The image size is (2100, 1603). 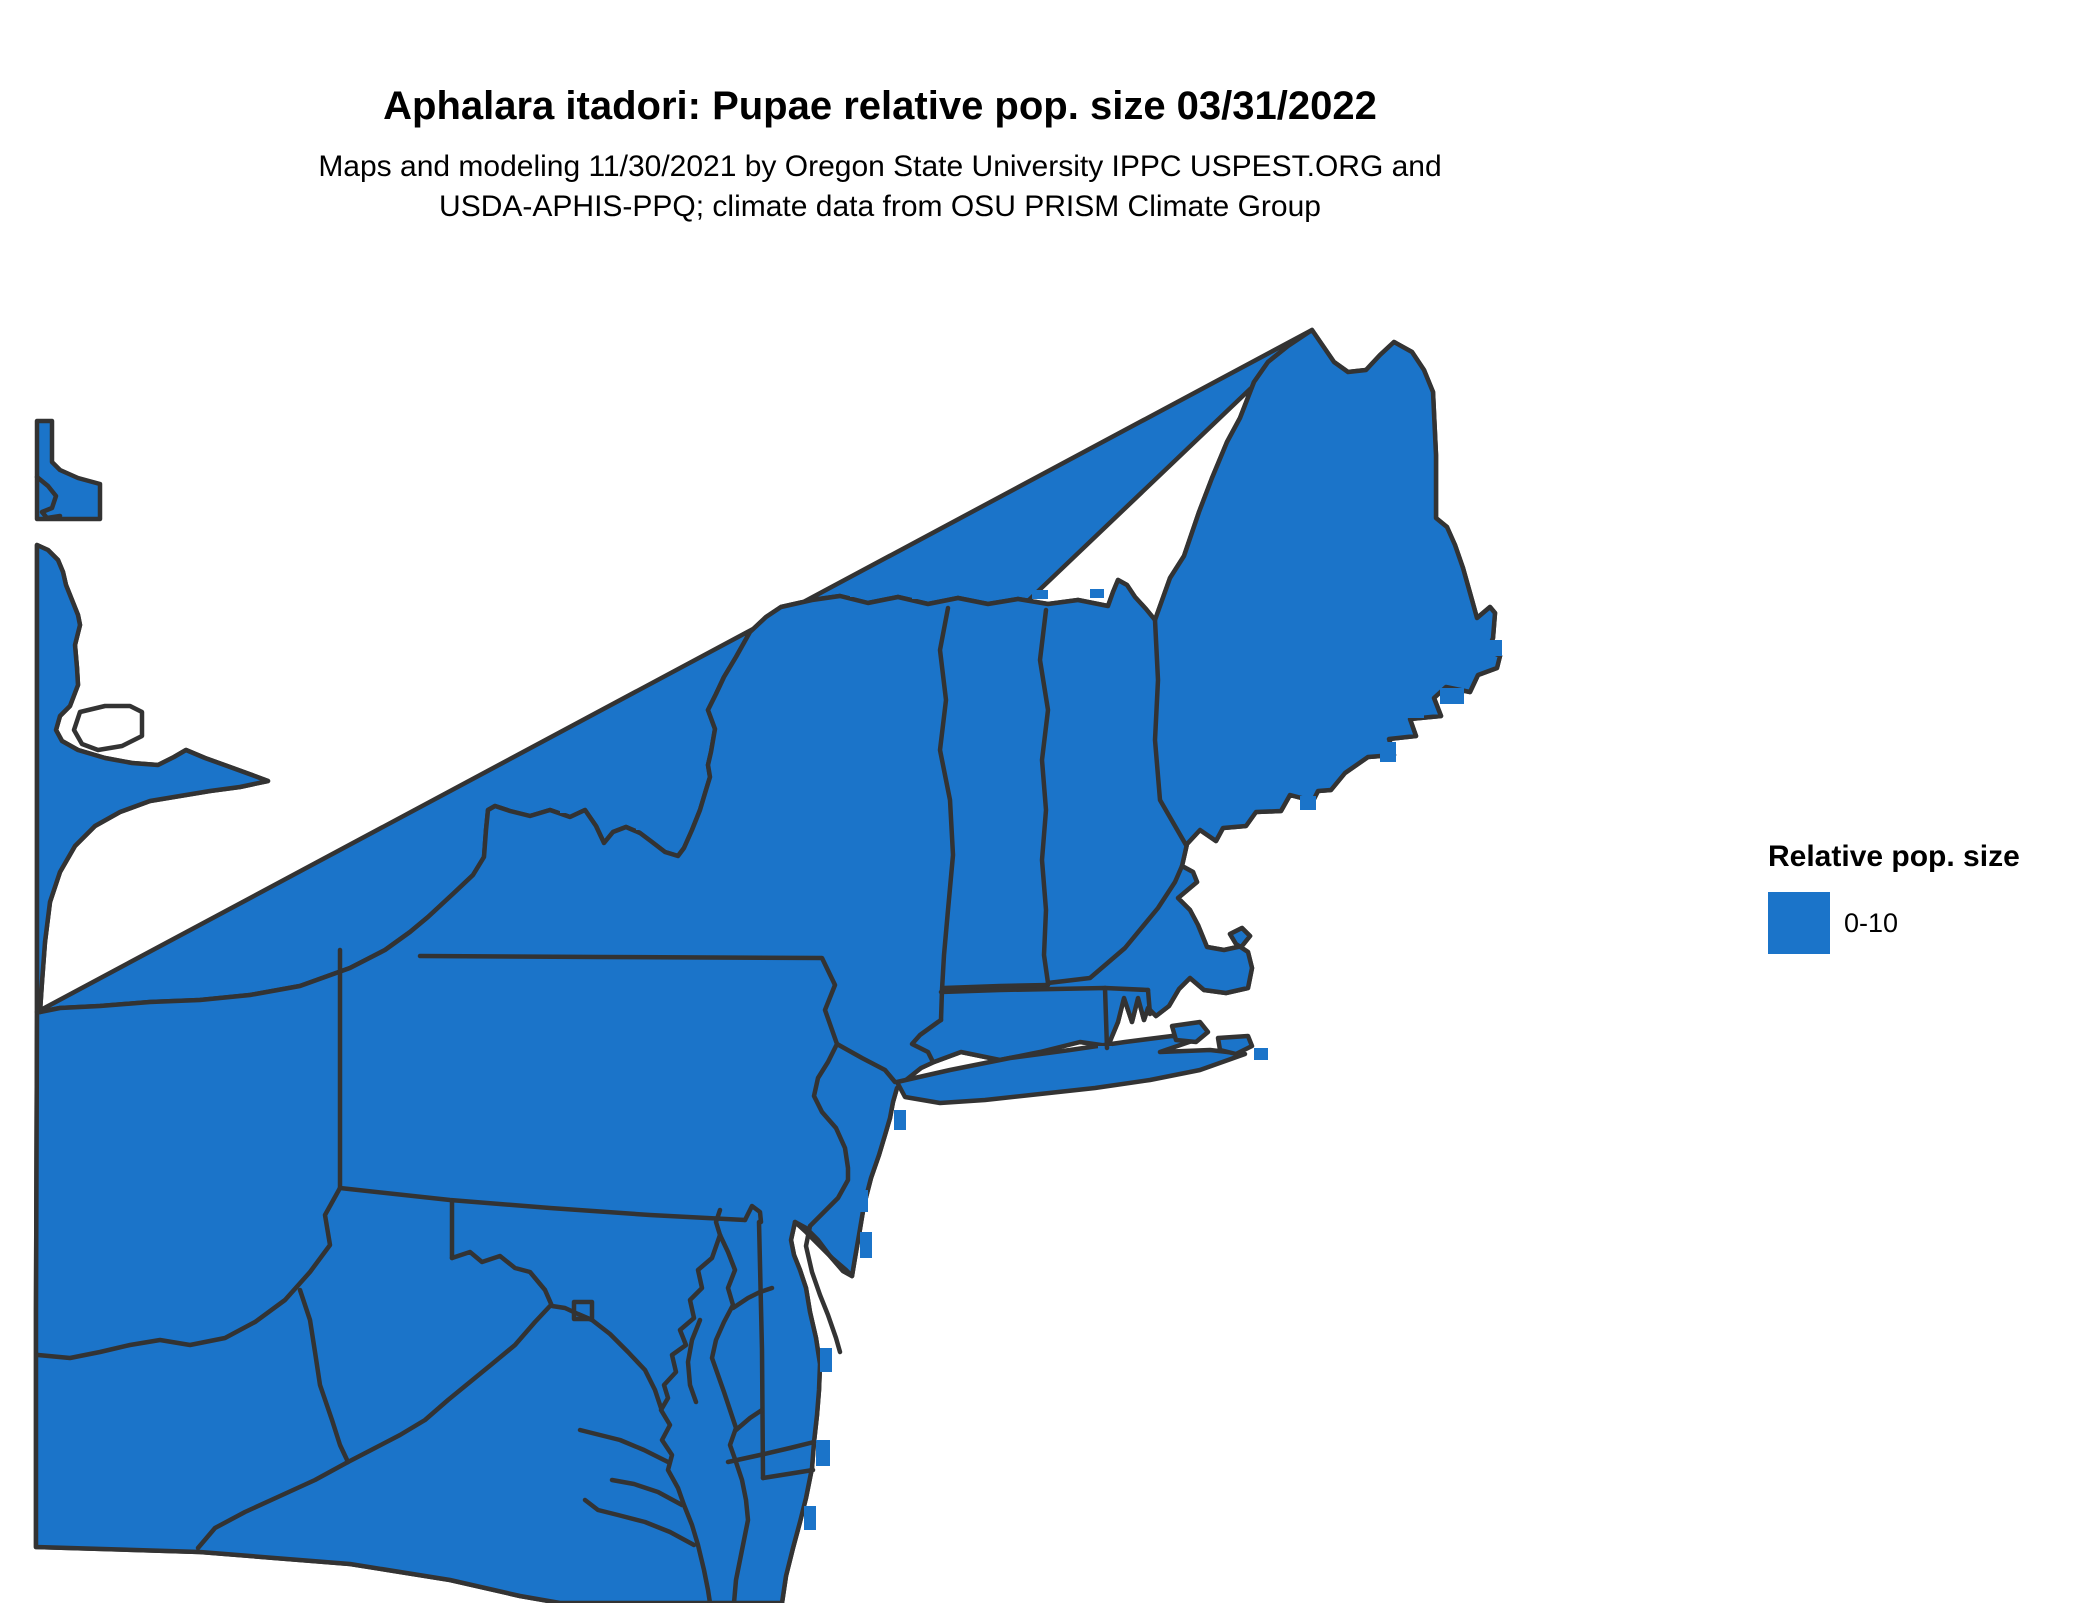 What do you see at coordinates (1894, 856) in the screenshot?
I see `legend-title: Relative pop. size` at bounding box center [1894, 856].